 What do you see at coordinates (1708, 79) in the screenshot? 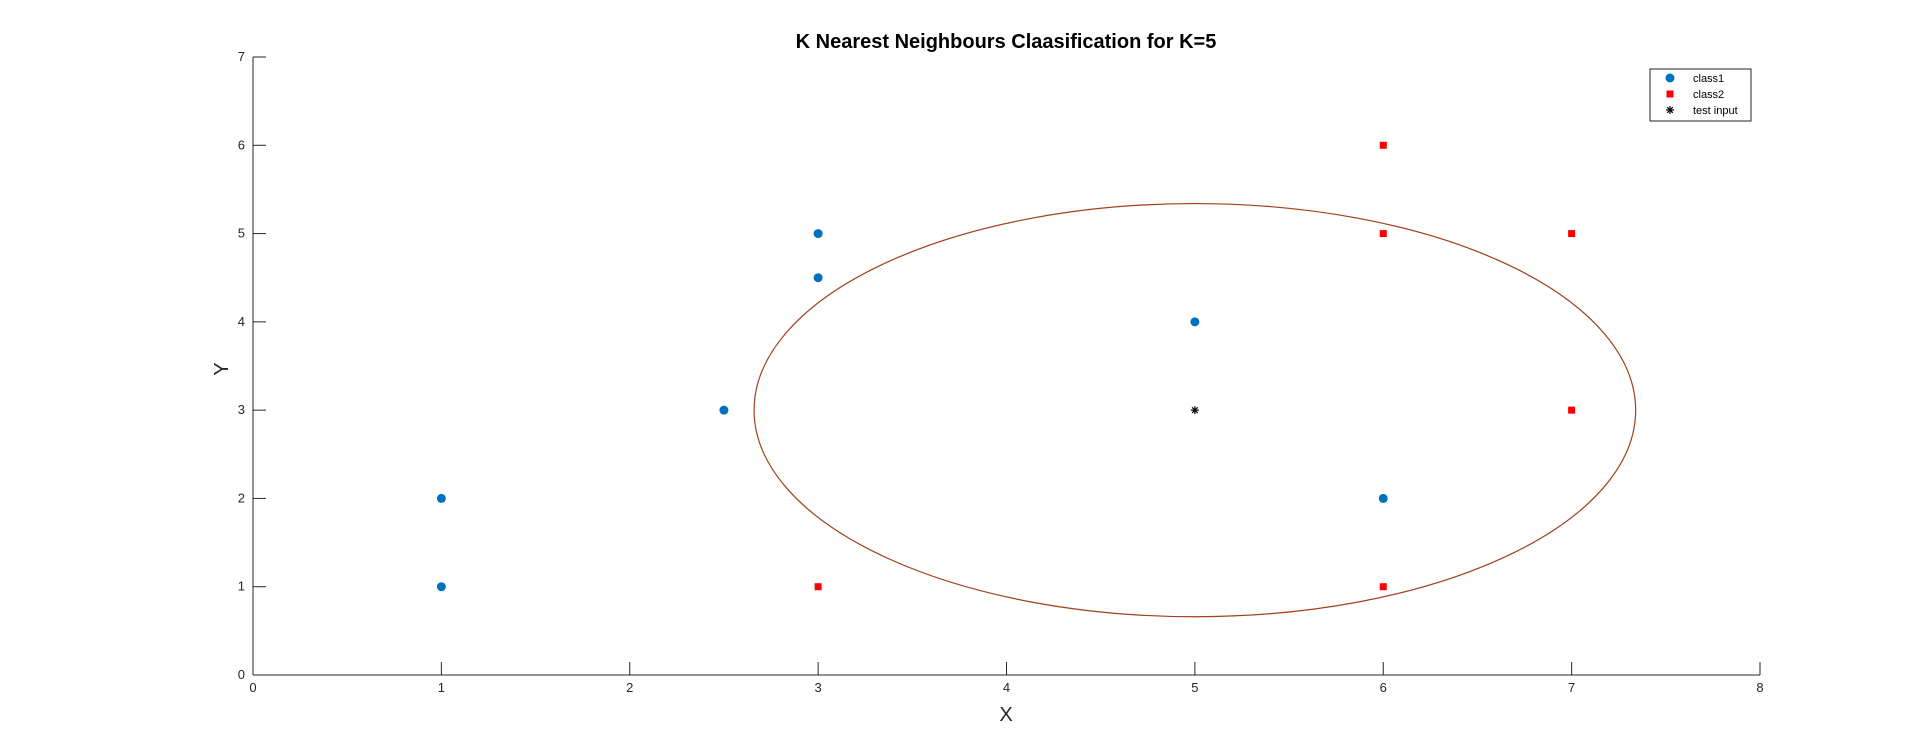
I see `legend-label-class1: class1` at bounding box center [1708, 79].